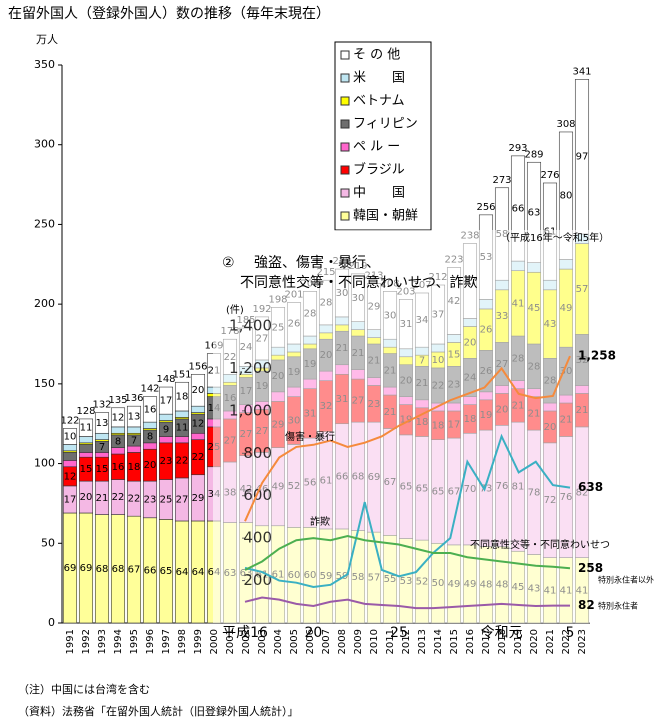 Image resolution: width=665 pixels, height=727 pixels. What do you see at coordinates (134, 570) in the screenshot?
I see `value-label: 67` at bounding box center [134, 570].